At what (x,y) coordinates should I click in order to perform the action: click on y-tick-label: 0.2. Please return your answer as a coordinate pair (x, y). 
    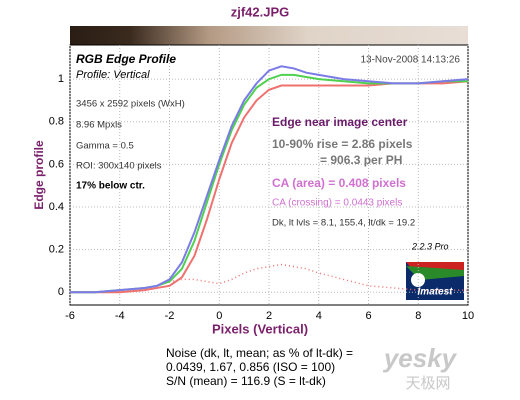
    Looking at the image, I should click on (56, 249).